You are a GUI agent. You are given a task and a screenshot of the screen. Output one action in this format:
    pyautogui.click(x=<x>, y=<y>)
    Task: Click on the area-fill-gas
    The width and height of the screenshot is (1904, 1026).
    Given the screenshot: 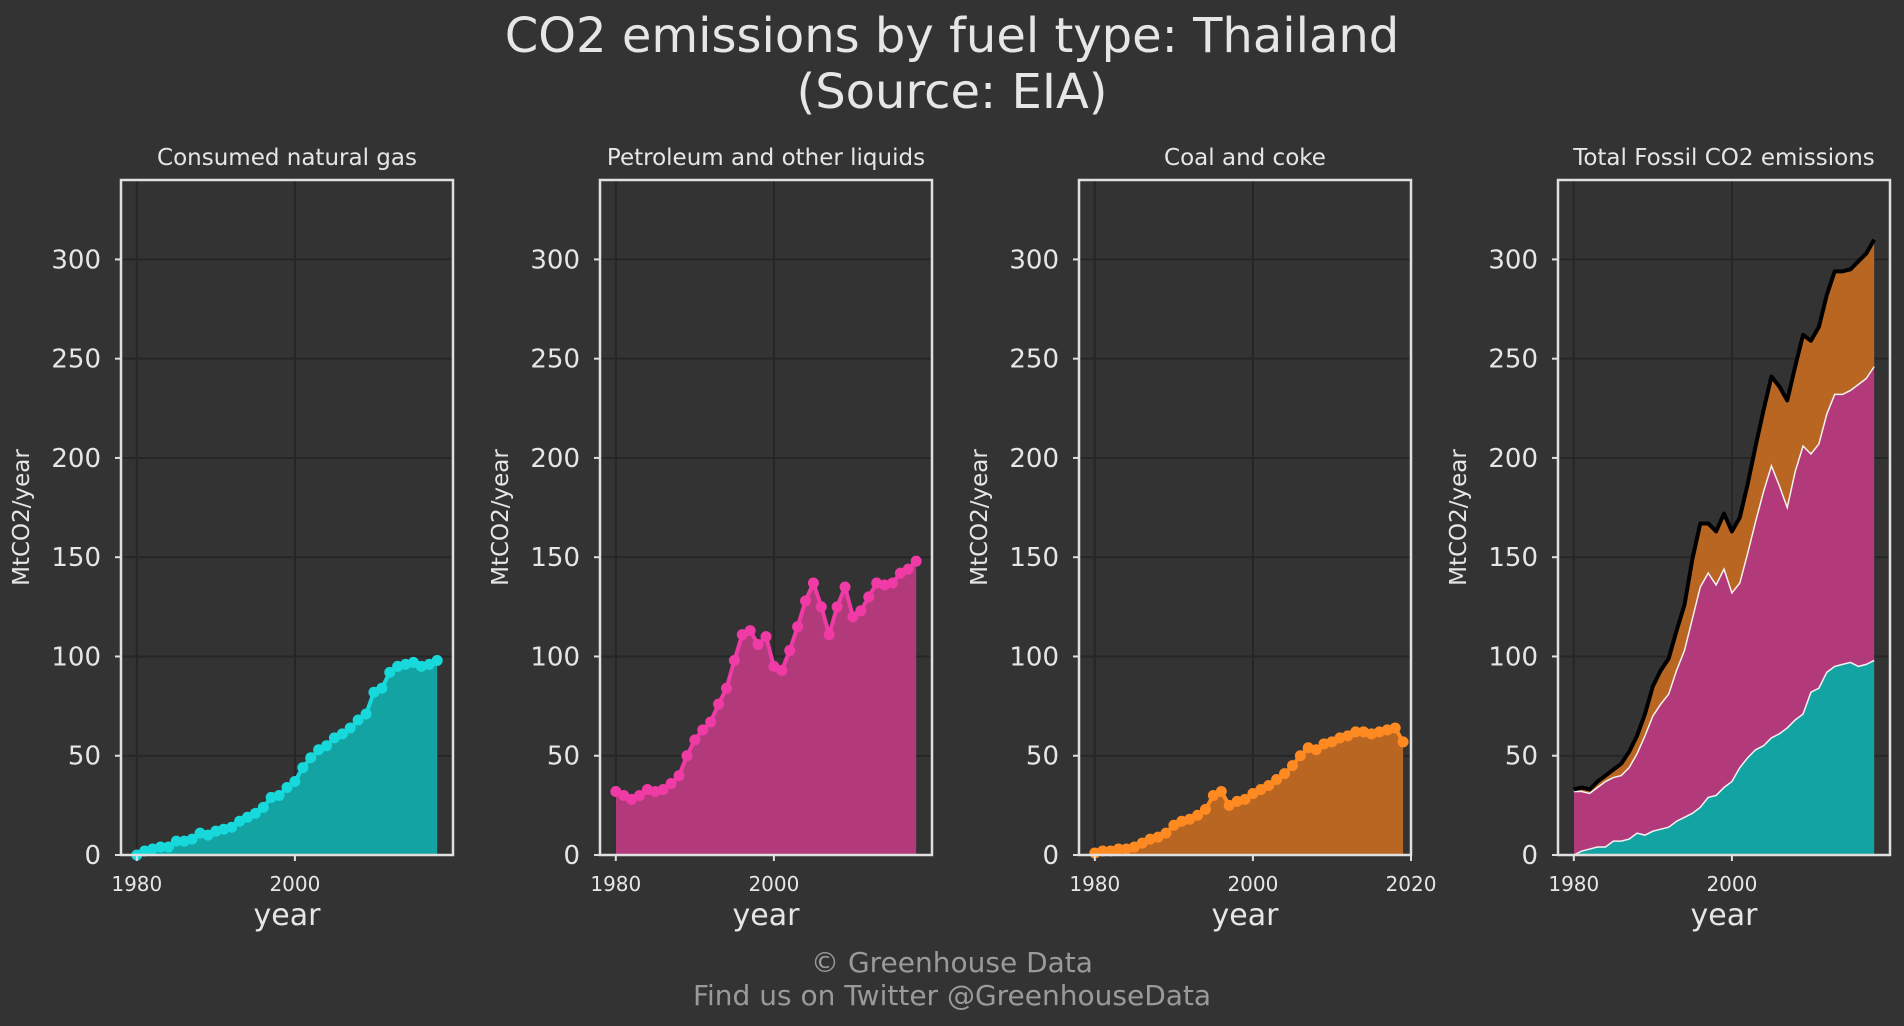 What is the action you would take?
    pyautogui.click(x=287, y=757)
    